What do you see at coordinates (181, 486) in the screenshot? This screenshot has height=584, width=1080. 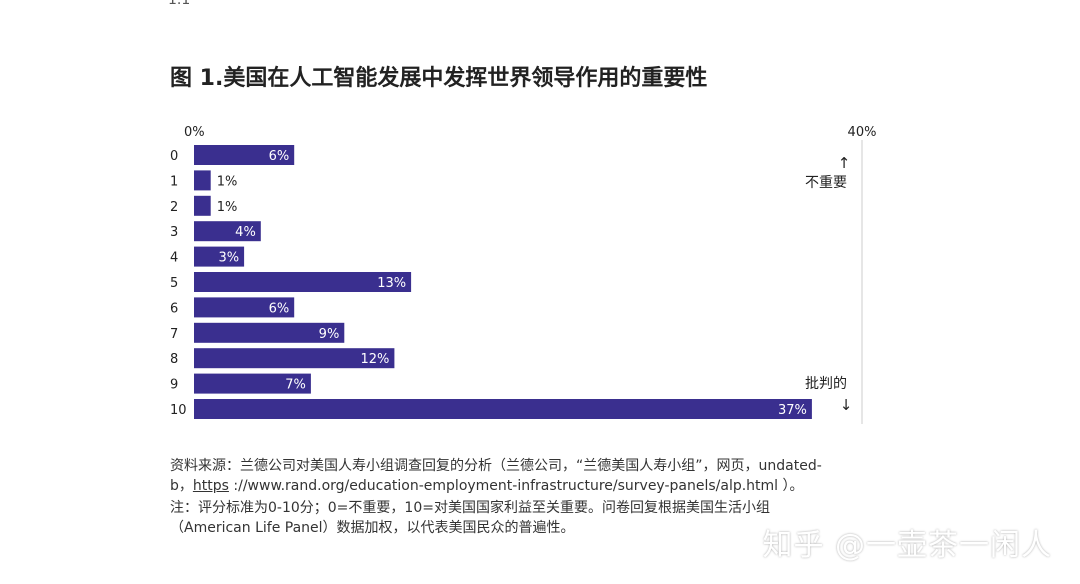 I see `source-line-2-prefix: b，` at bounding box center [181, 486].